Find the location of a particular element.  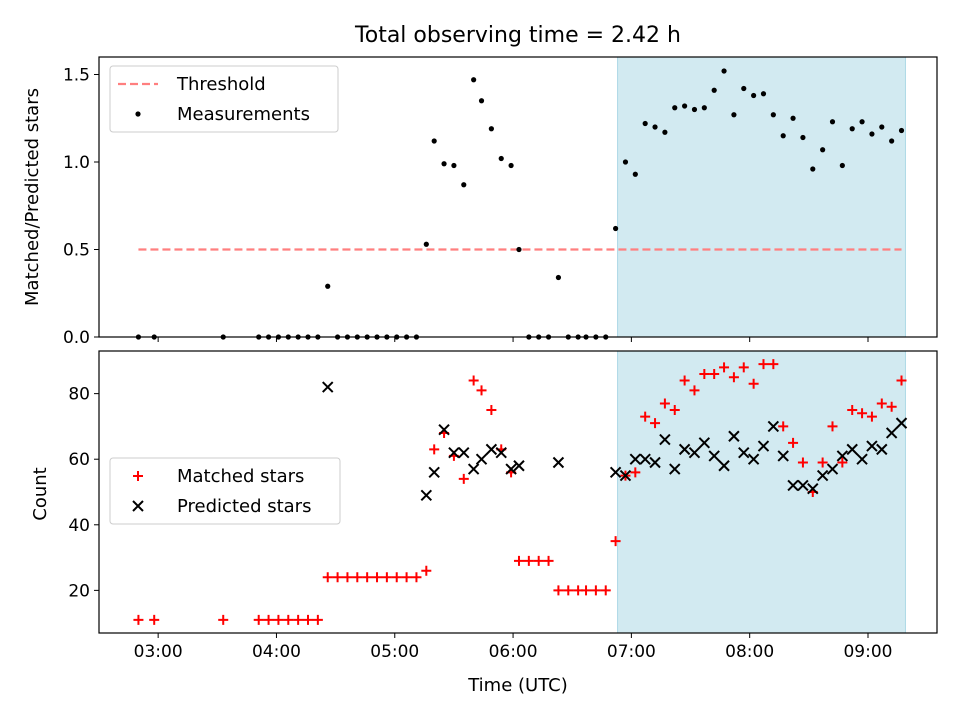

top-y-axis-label: Matched/Predicted stars is located at coordinates (32, 197).